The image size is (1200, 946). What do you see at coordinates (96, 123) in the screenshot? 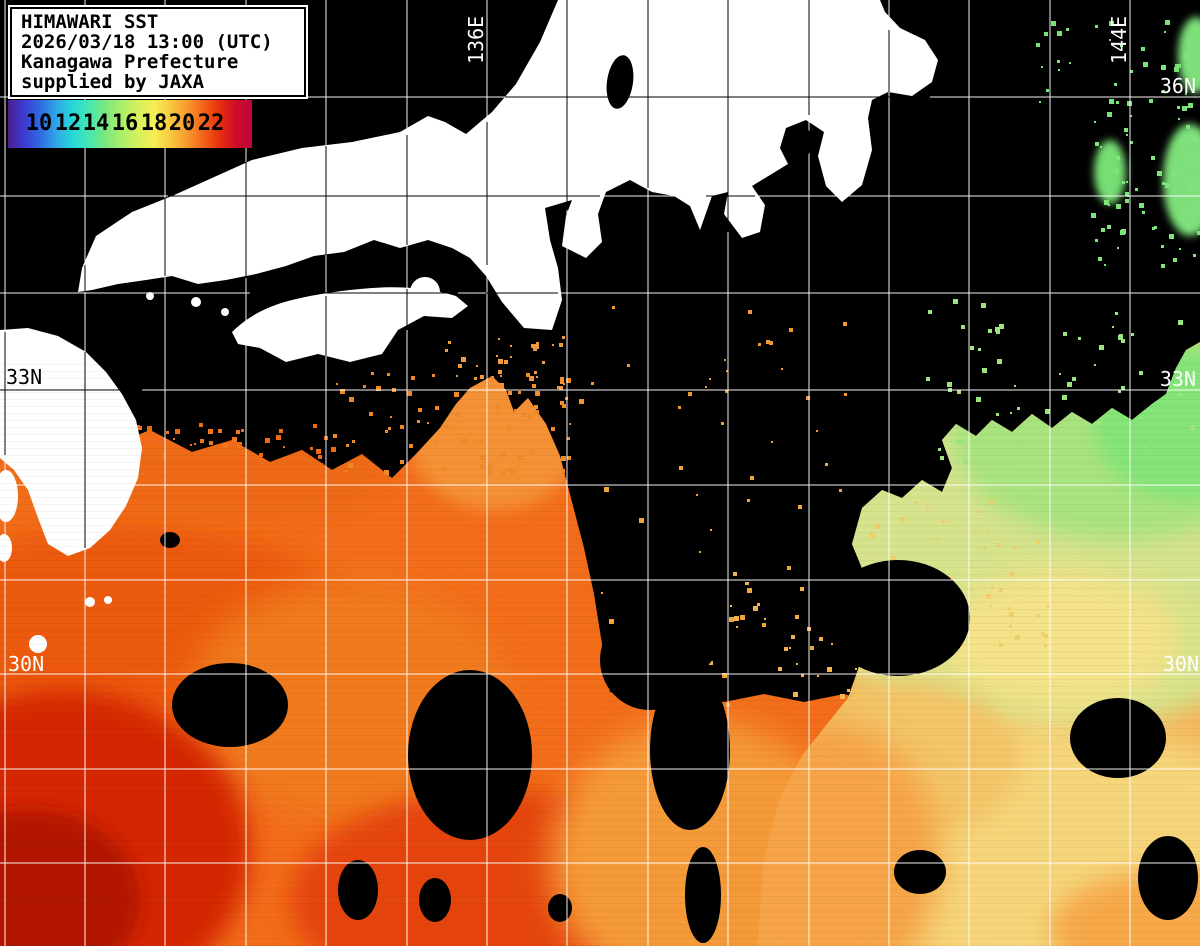
I see `scale-tick-14: 14` at bounding box center [96, 123].